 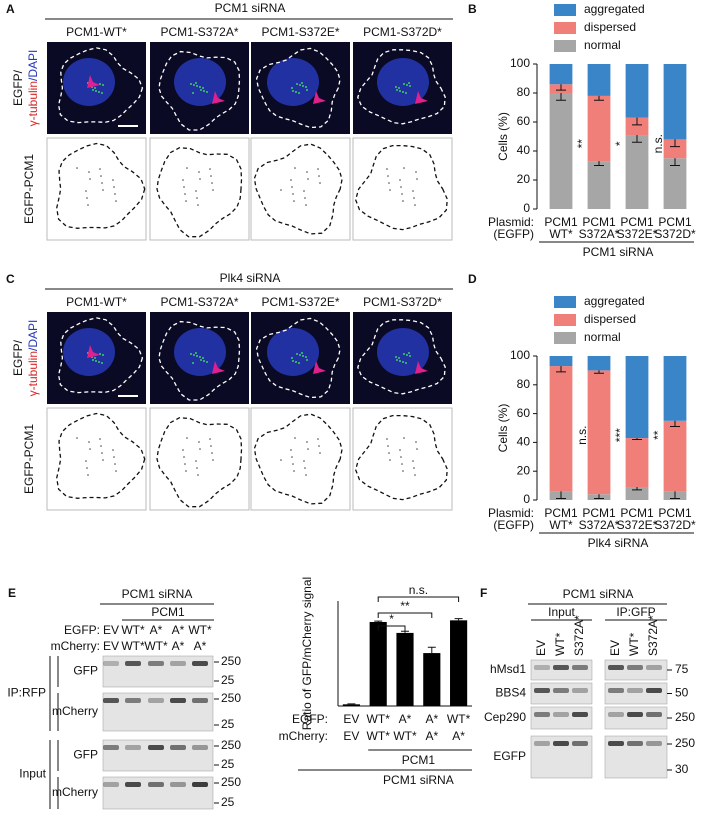 I want to click on column-header: PCM1-S372A*, so click(x=199, y=302).